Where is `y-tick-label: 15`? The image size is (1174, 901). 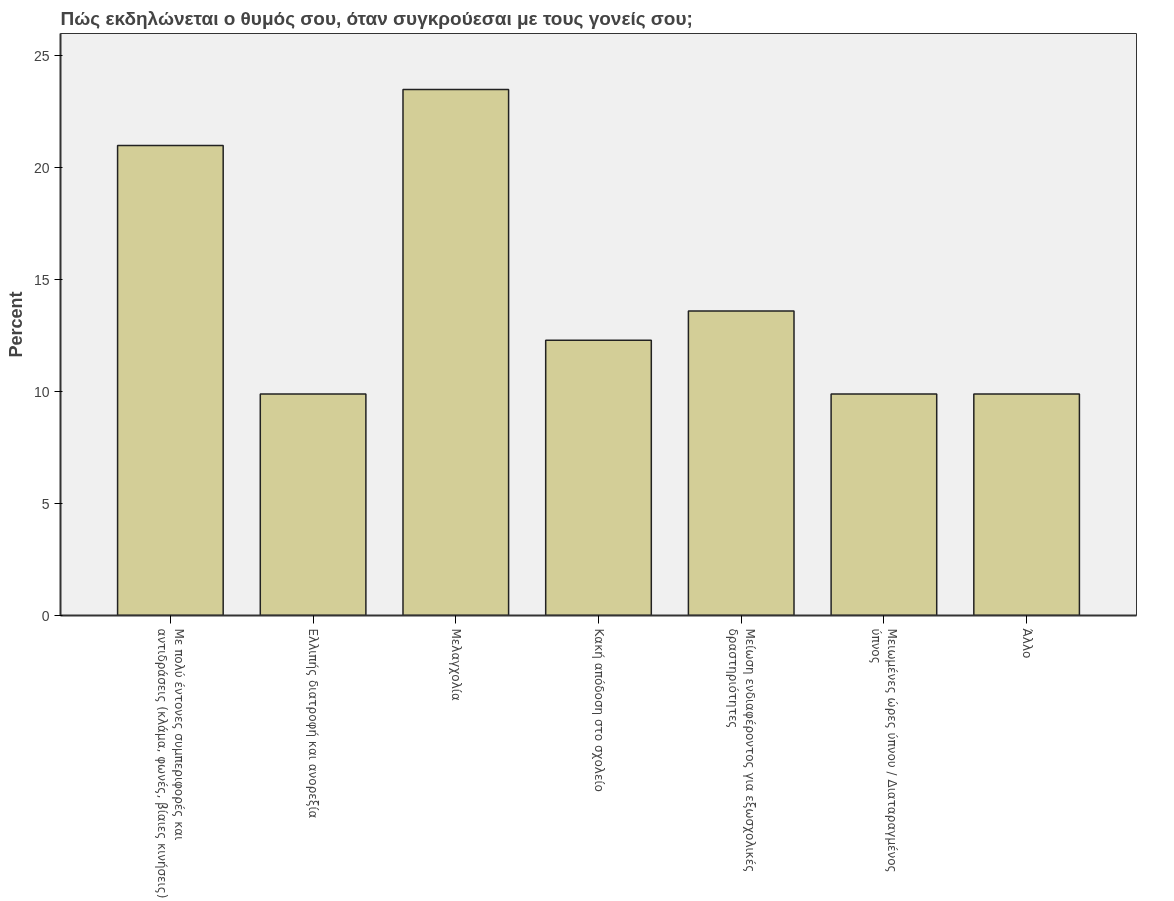 y-tick-label: 15 is located at coordinates (41, 279).